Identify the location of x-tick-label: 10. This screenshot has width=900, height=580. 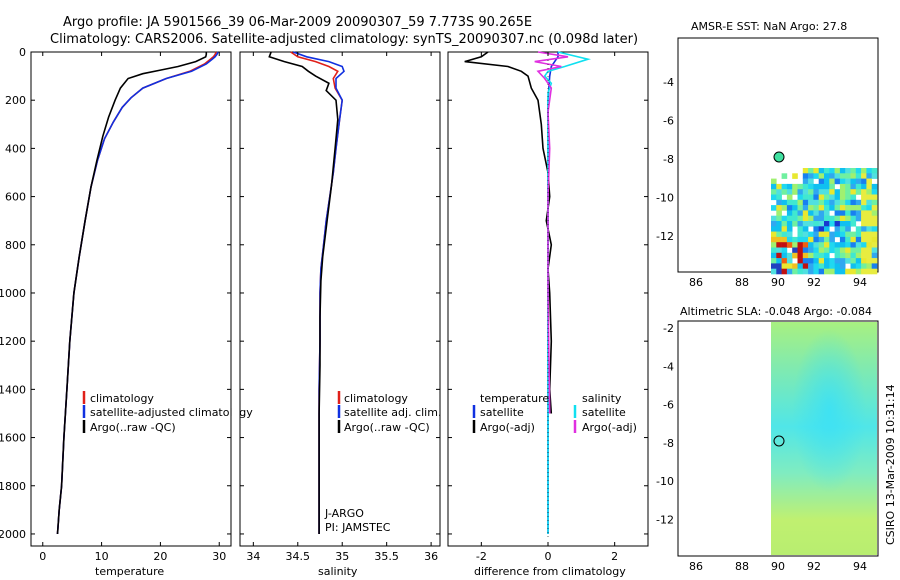
(102, 556).